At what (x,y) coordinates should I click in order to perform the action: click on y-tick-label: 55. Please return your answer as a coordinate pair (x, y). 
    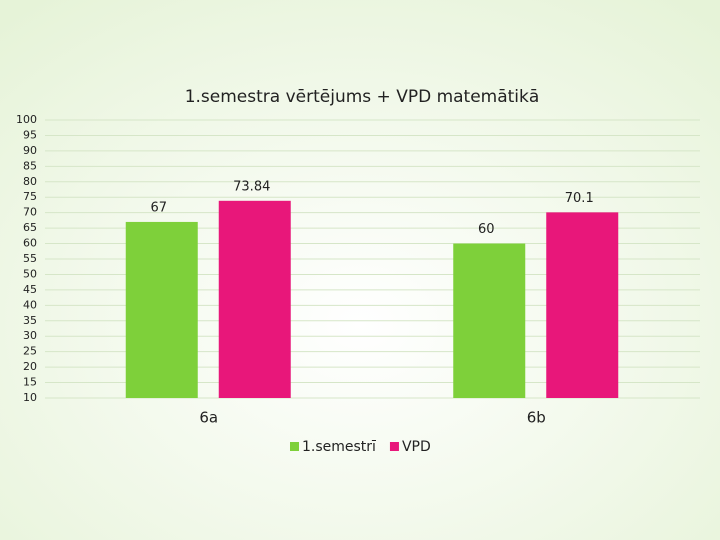
    Looking at the image, I should click on (30, 258).